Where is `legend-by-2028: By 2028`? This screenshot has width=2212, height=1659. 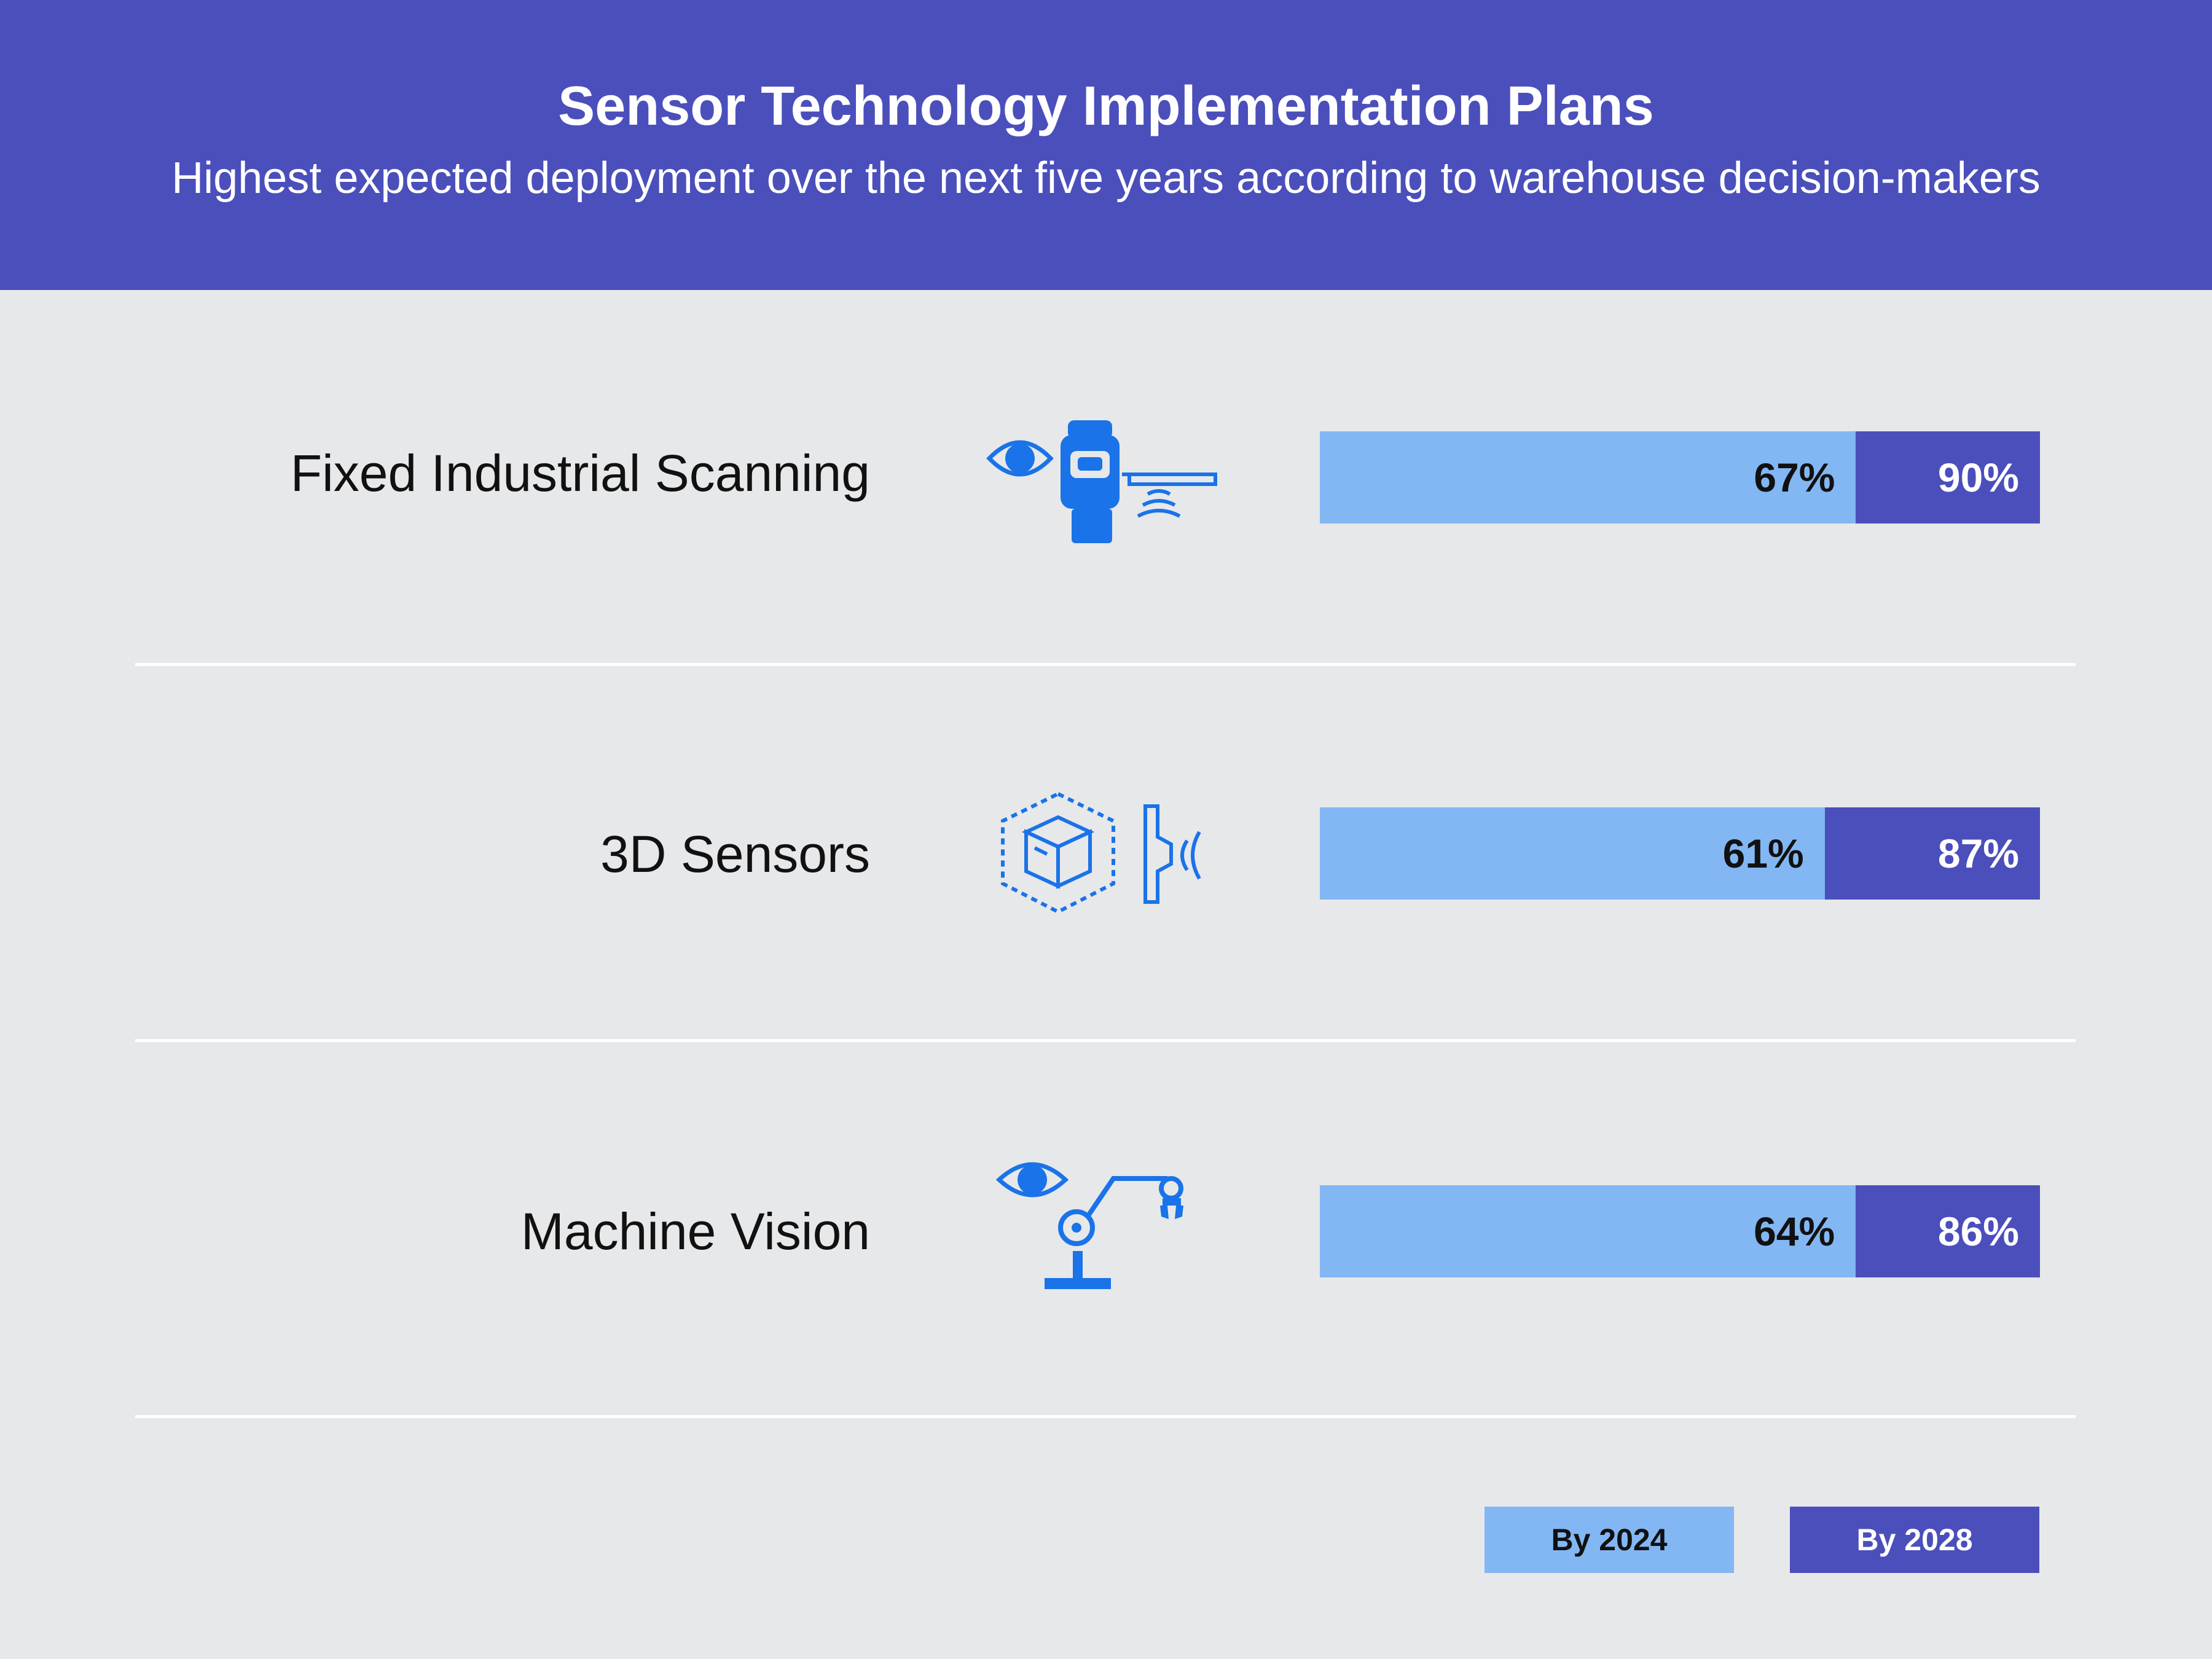 legend-by-2028: By 2028 is located at coordinates (1914, 1540).